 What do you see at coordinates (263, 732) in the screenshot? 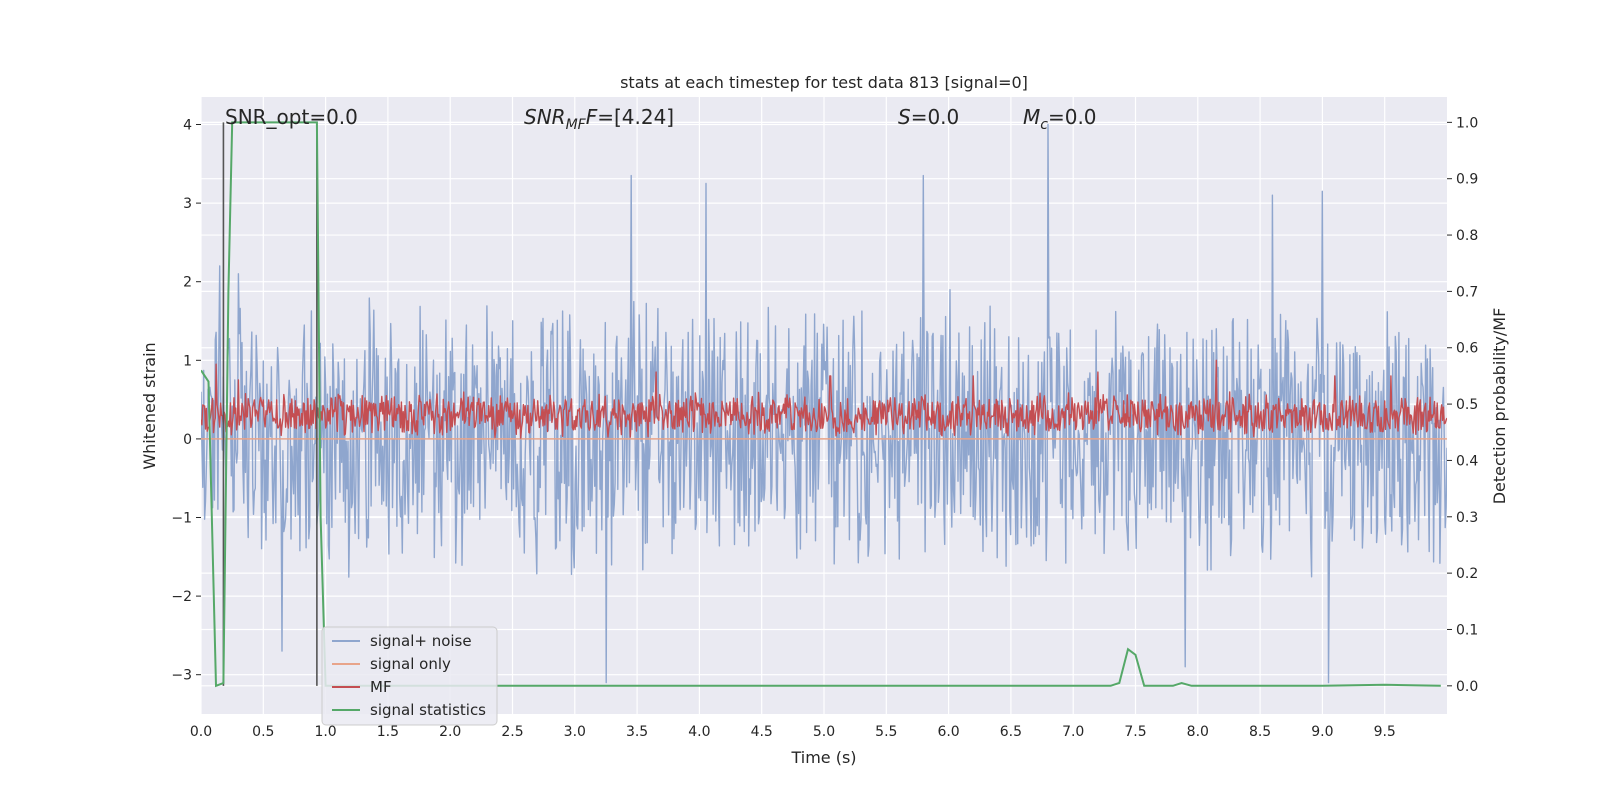
I see `x-tick-label: 0.5` at bounding box center [263, 732].